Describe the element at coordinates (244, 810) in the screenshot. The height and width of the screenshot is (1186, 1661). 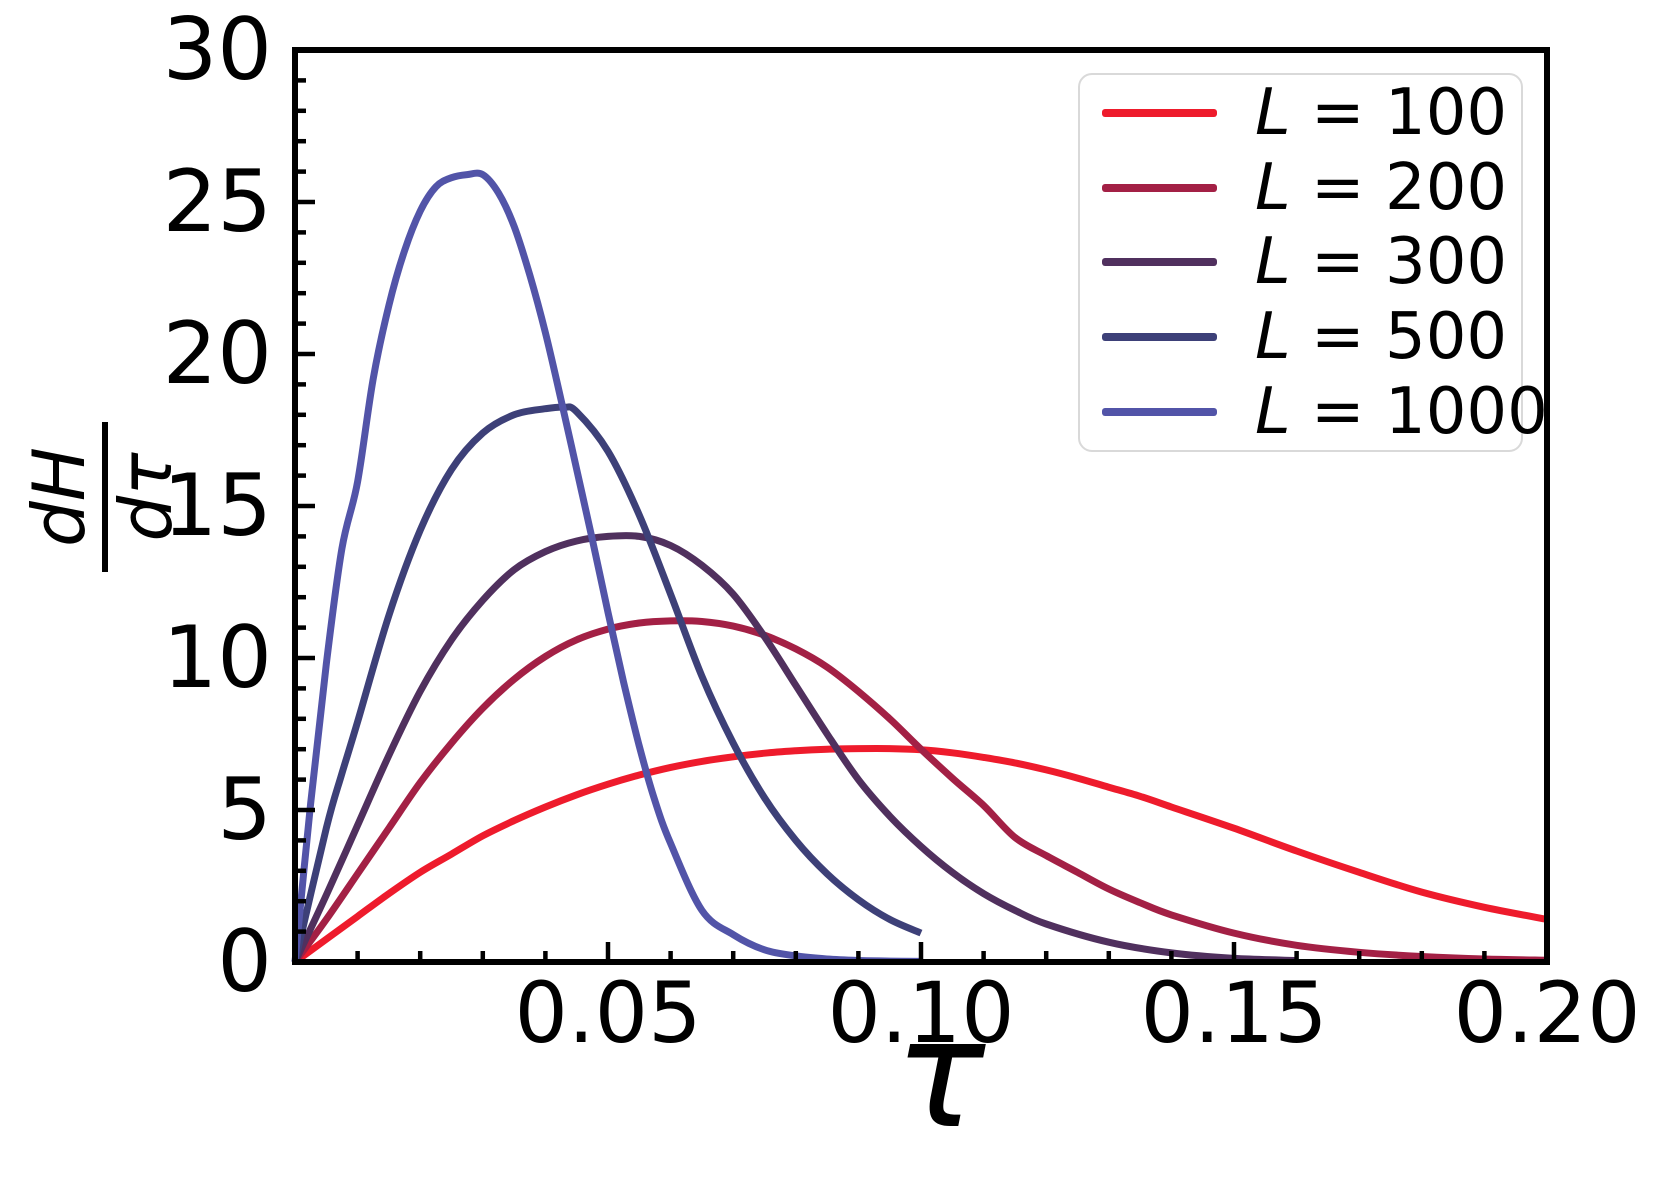
I see `y-tick-label: 5` at that location.